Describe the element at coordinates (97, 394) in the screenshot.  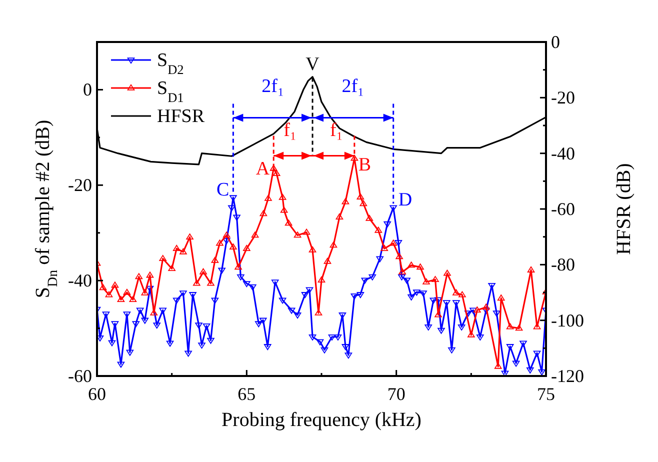
I see `x-tick-label: 60` at that location.